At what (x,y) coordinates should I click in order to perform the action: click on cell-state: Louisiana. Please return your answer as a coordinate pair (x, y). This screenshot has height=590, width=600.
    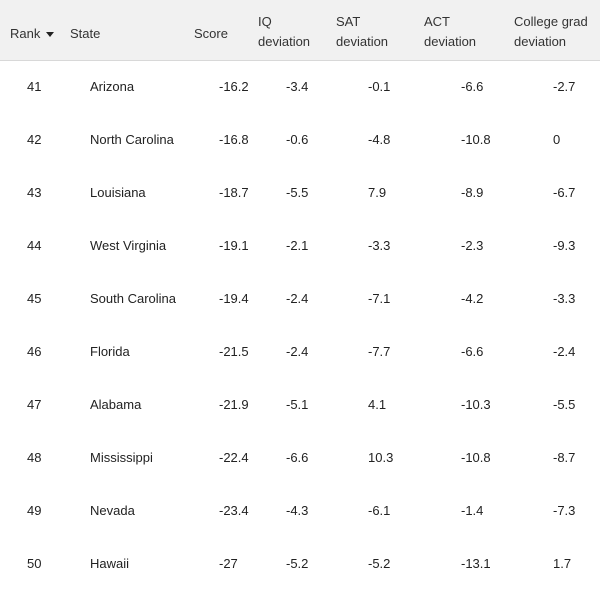
    Looking at the image, I should click on (118, 192).